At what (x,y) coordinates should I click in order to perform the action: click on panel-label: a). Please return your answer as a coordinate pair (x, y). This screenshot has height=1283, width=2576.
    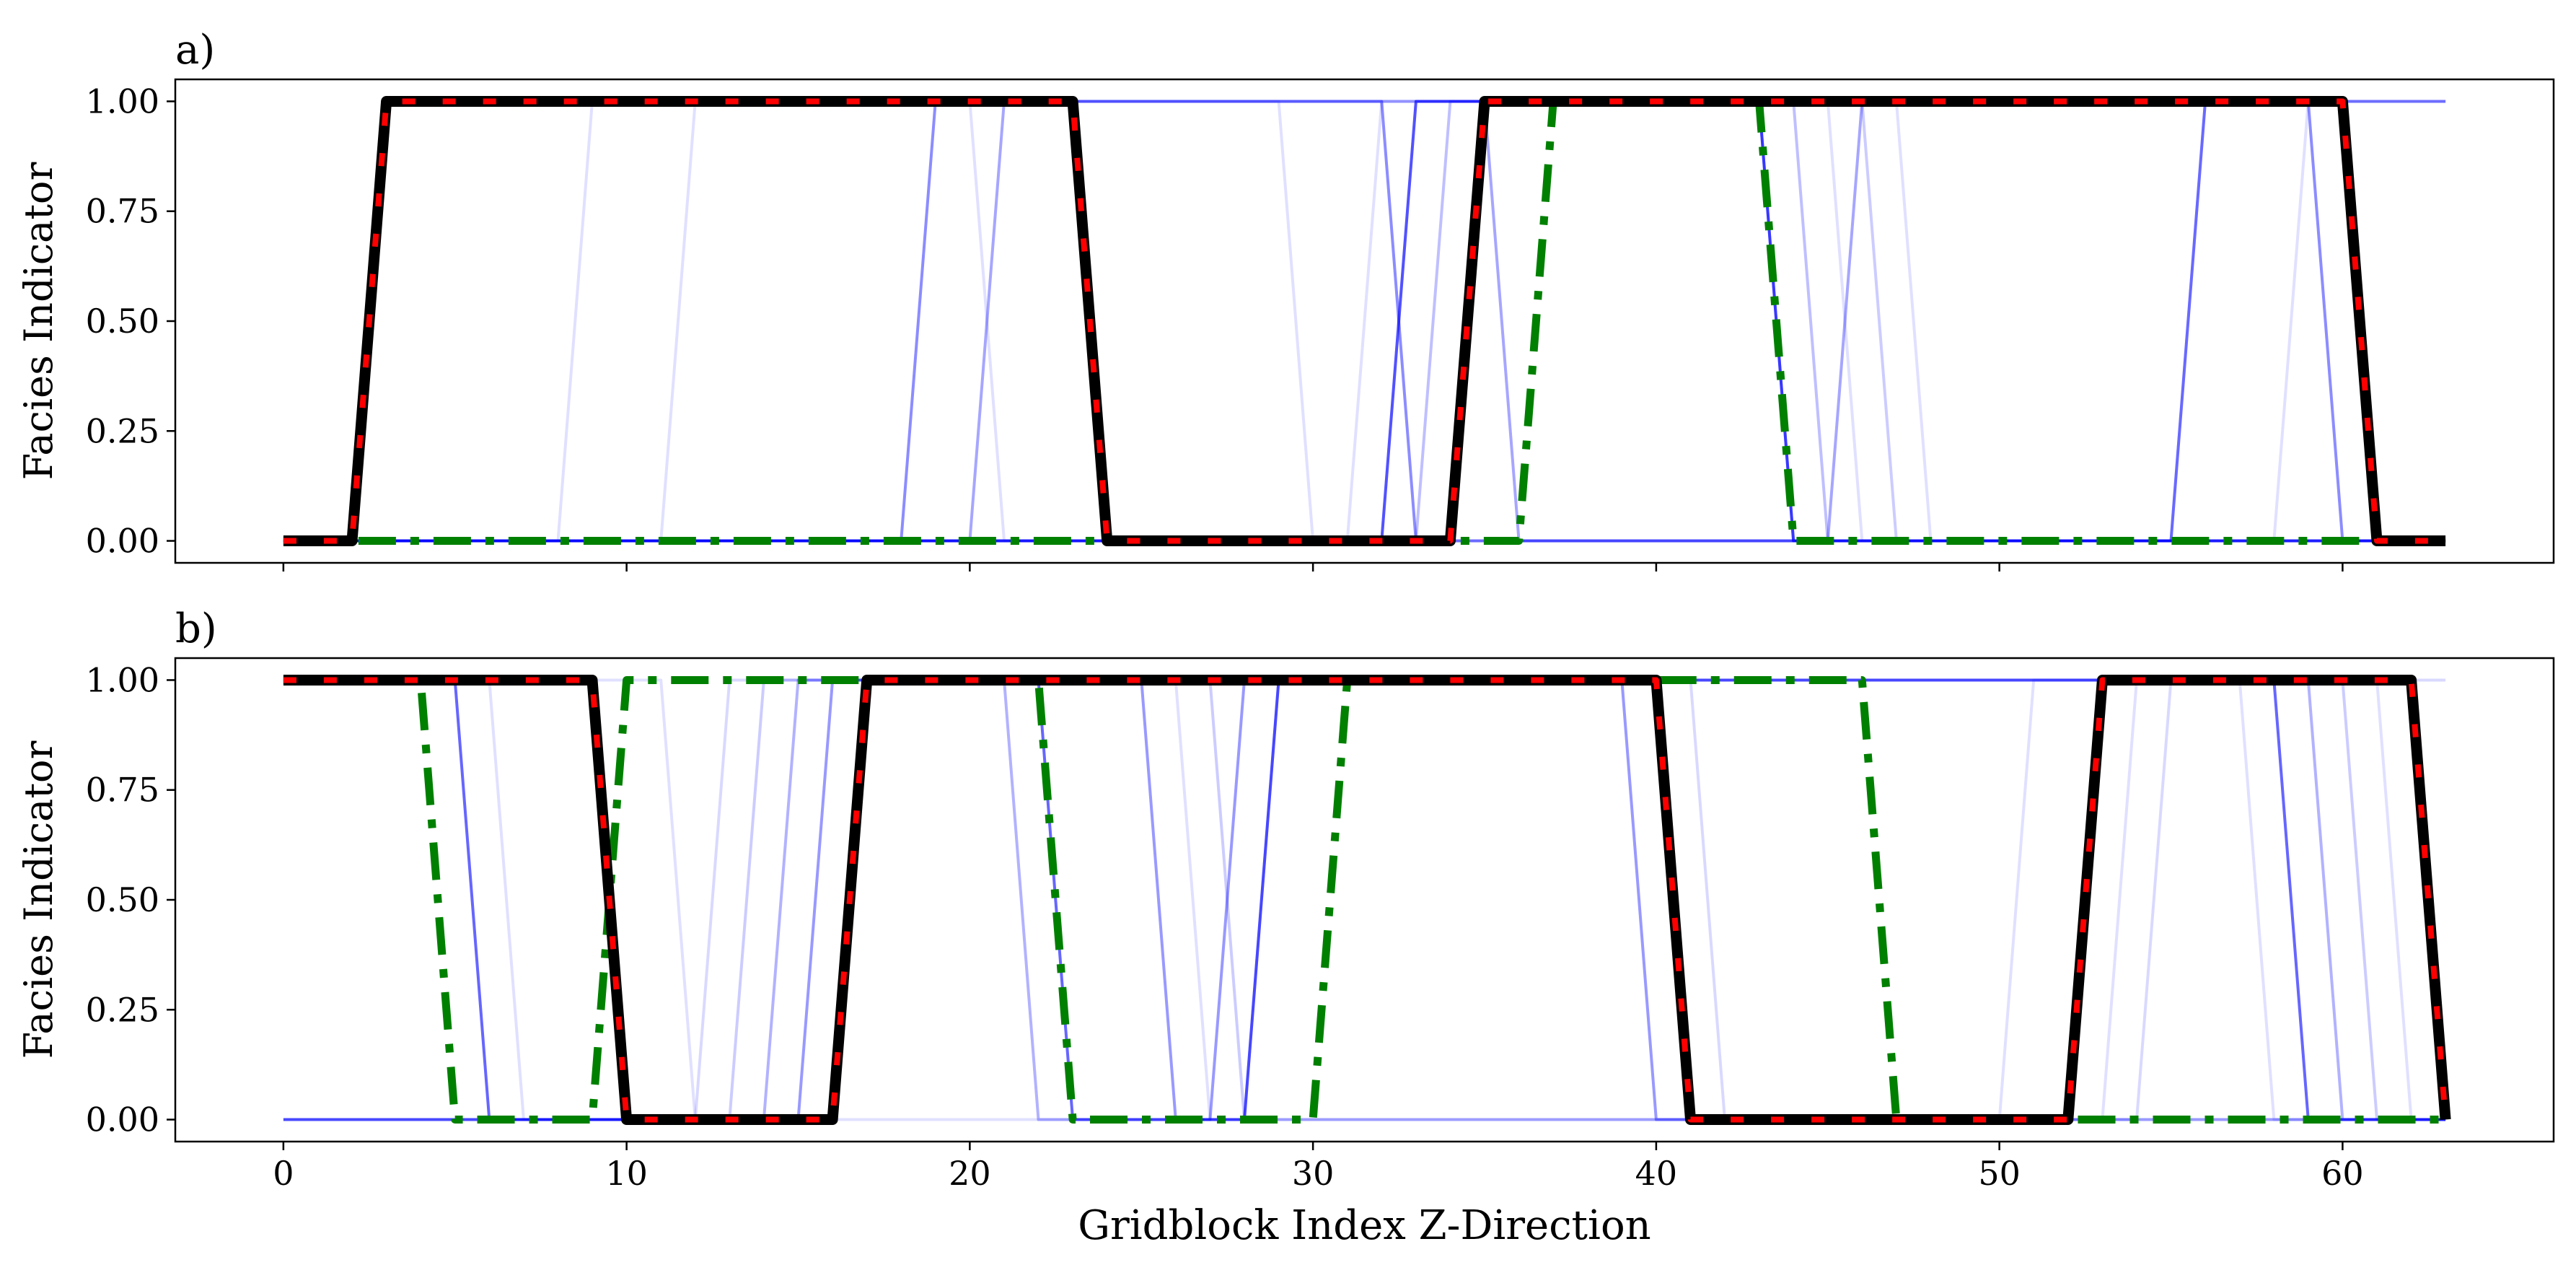
    Looking at the image, I should click on (195, 50).